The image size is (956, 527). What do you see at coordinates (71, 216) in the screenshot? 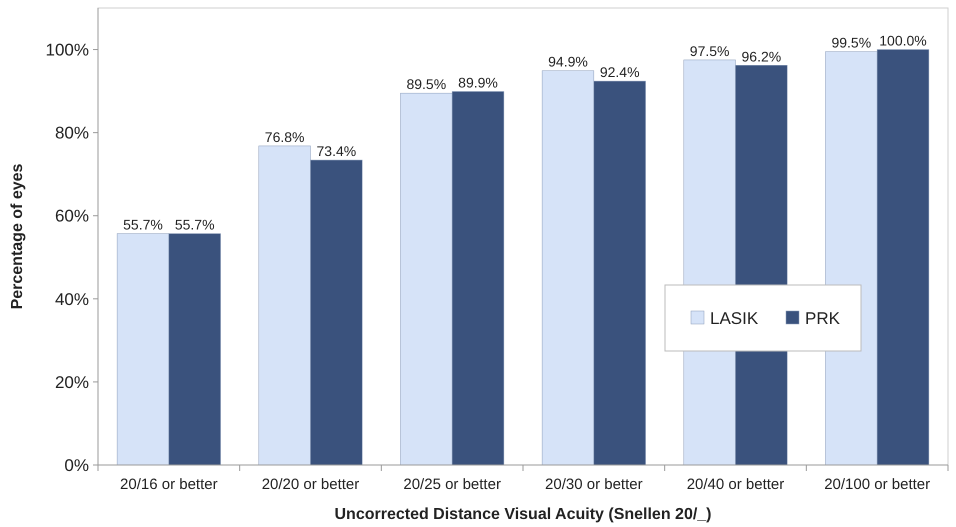
I see `y-tick-label: 60%` at bounding box center [71, 216].